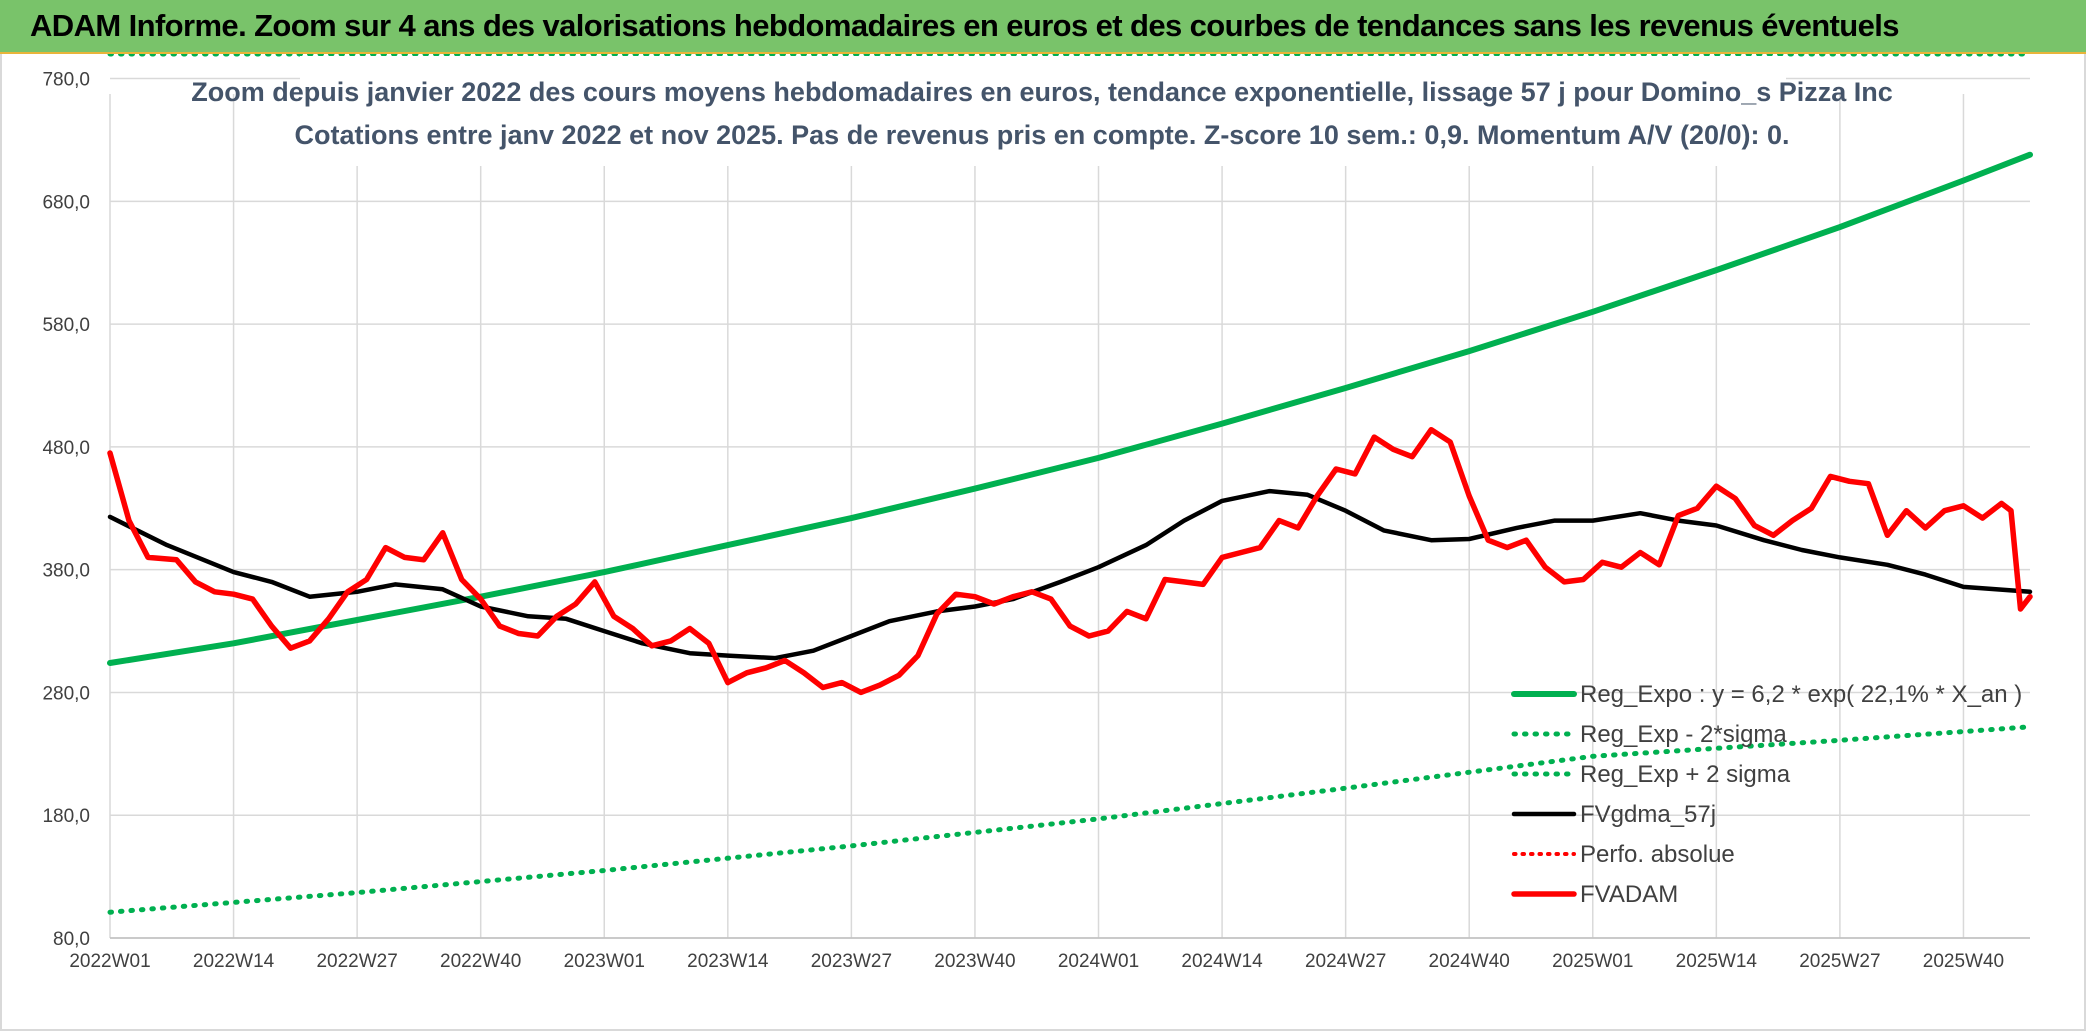 This screenshot has height=1031, width=2086. Describe the element at coordinates (66, 202) in the screenshot. I see `y-tick-label: 680,0` at that location.